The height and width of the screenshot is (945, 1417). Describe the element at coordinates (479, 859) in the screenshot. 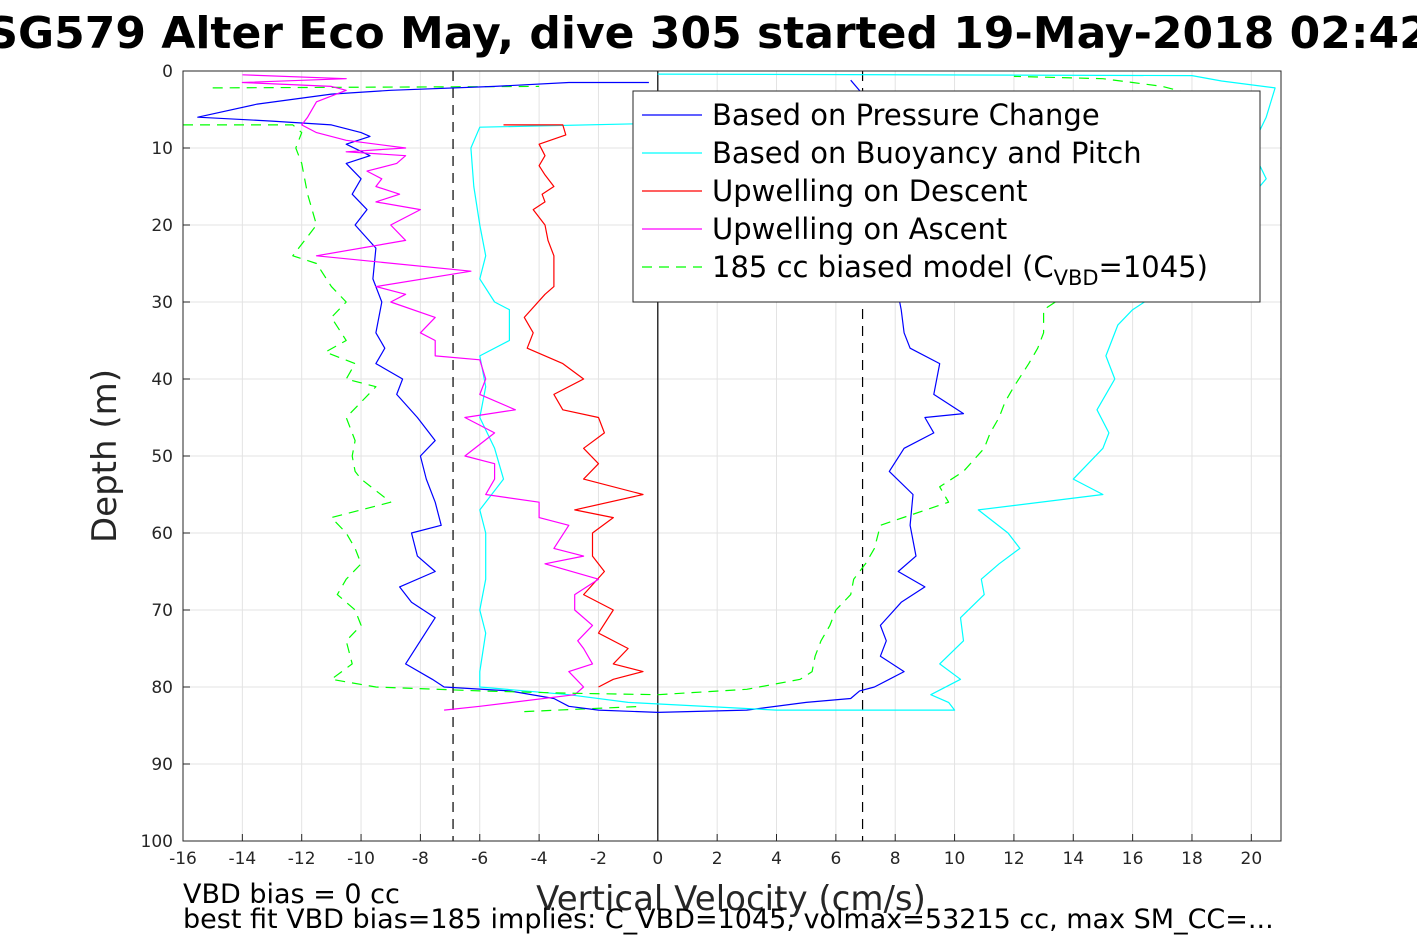

I see `x-tick-label: -6` at that location.